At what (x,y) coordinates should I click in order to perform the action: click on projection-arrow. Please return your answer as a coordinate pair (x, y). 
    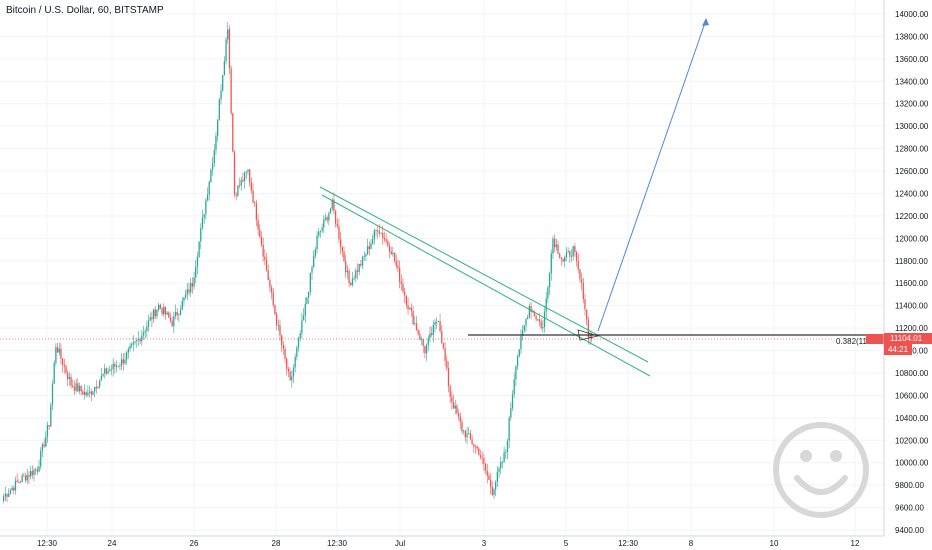
    Looking at the image, I should click on (652, 175).